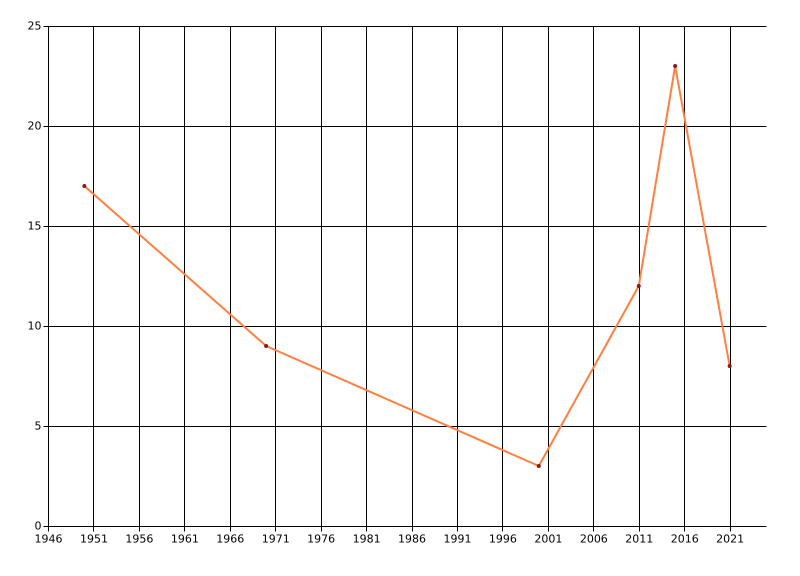  Describe the element at coordinates (35, 126) in the screenshot. I see `y-tick-label: 20` at that location.